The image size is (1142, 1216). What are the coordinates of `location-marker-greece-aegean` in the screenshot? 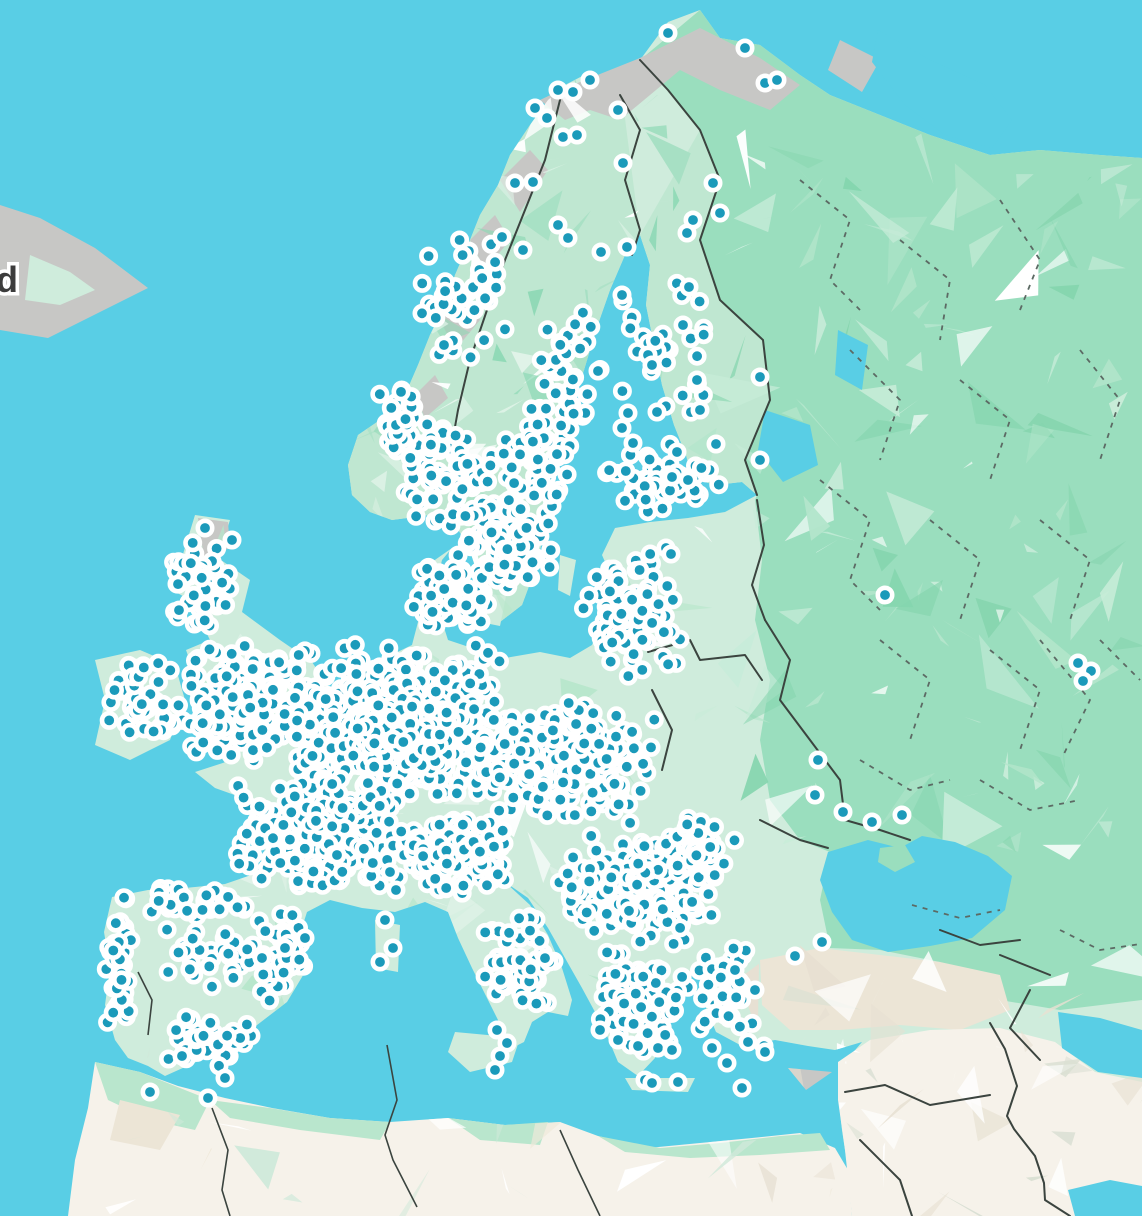 It's located at (615, 974).